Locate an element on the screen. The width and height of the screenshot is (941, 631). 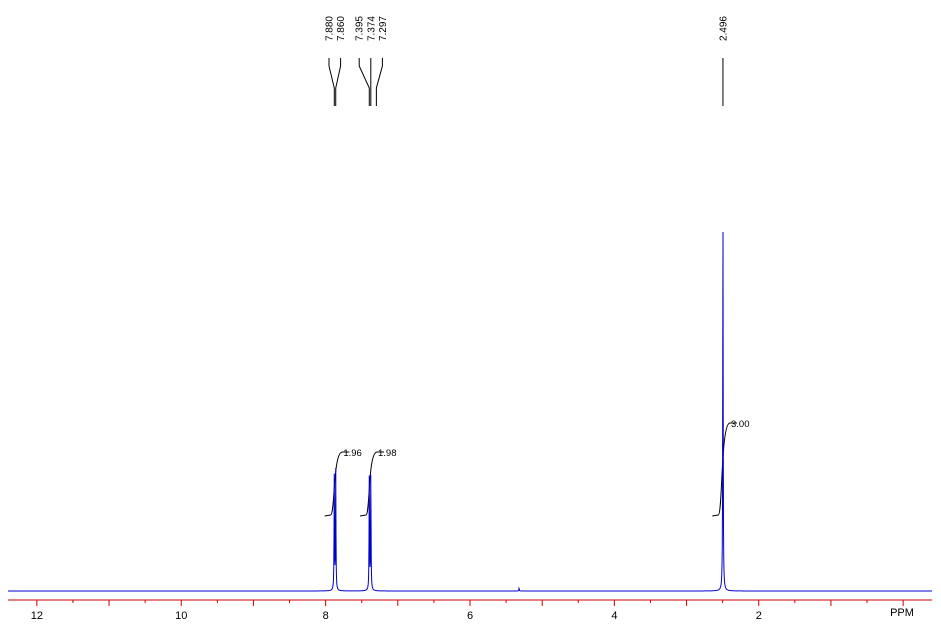
x-axis: 12 10 8 6 4 2 is located at coordinates (470, 610).